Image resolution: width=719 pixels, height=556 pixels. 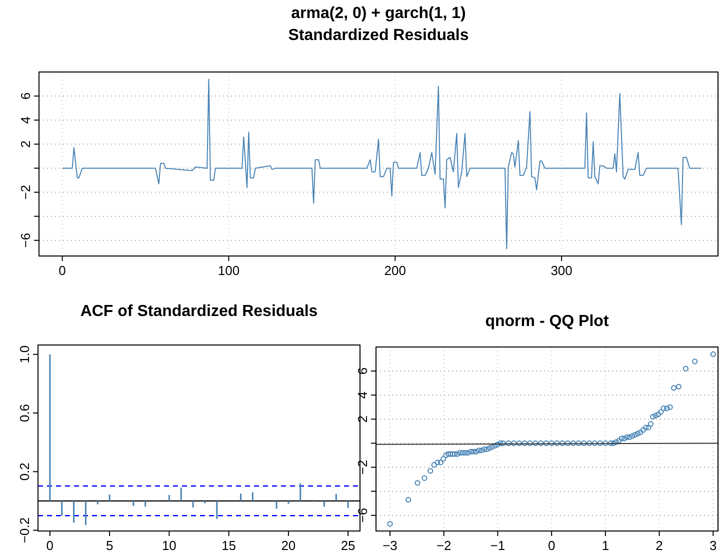 I want to click on x-tick-label: −1, so click(x=498, y=545).